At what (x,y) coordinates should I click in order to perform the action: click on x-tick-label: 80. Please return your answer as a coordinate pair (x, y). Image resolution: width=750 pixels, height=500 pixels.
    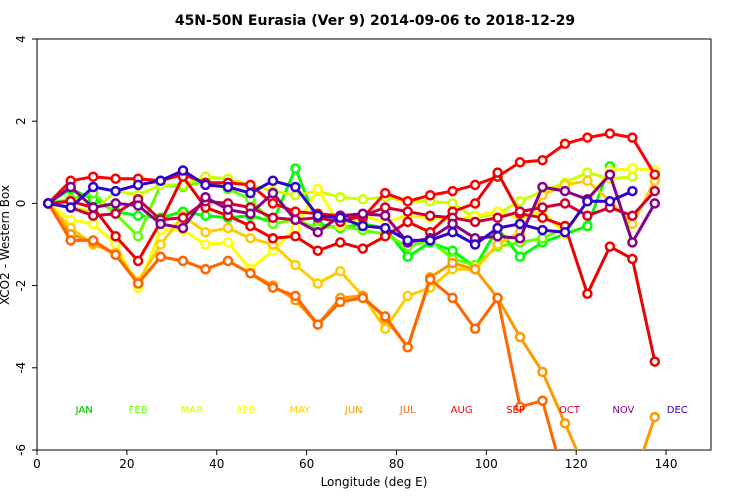
    Looking at the image, I should click on (396, 464).